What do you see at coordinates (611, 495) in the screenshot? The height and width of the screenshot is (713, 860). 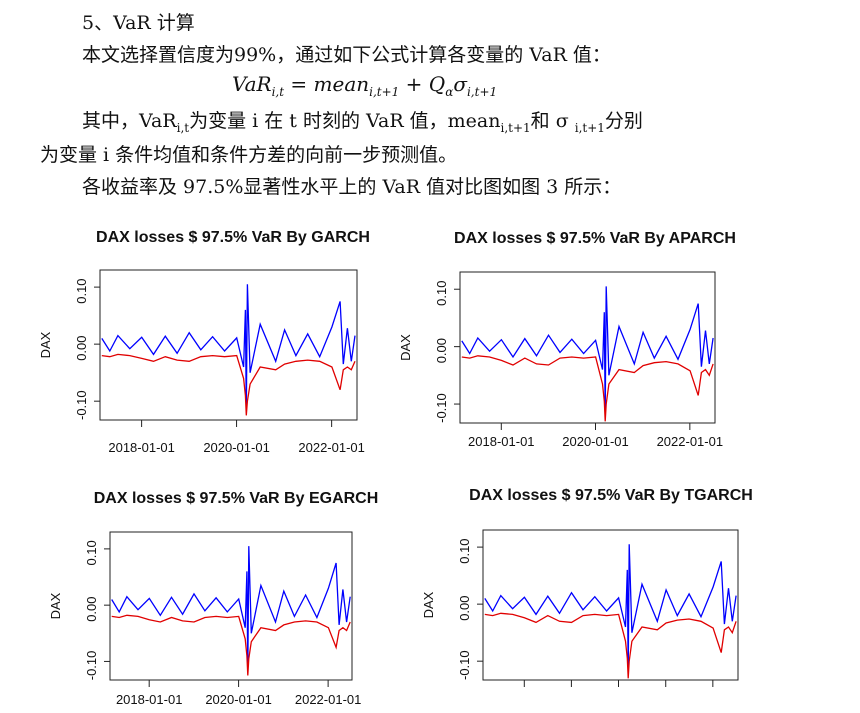 I see `chart-title: DAX losses $ 97.5% VaR By TGARCH` at bounding box center [611, 495].